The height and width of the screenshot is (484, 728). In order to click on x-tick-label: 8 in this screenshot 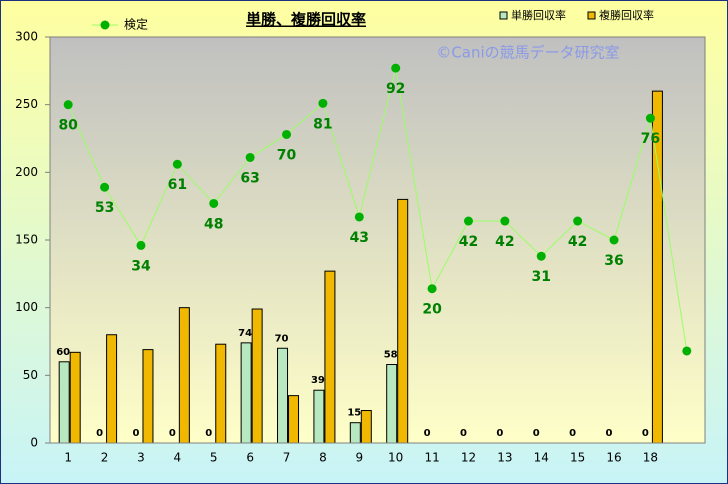, I will do `click(323, 458)`.